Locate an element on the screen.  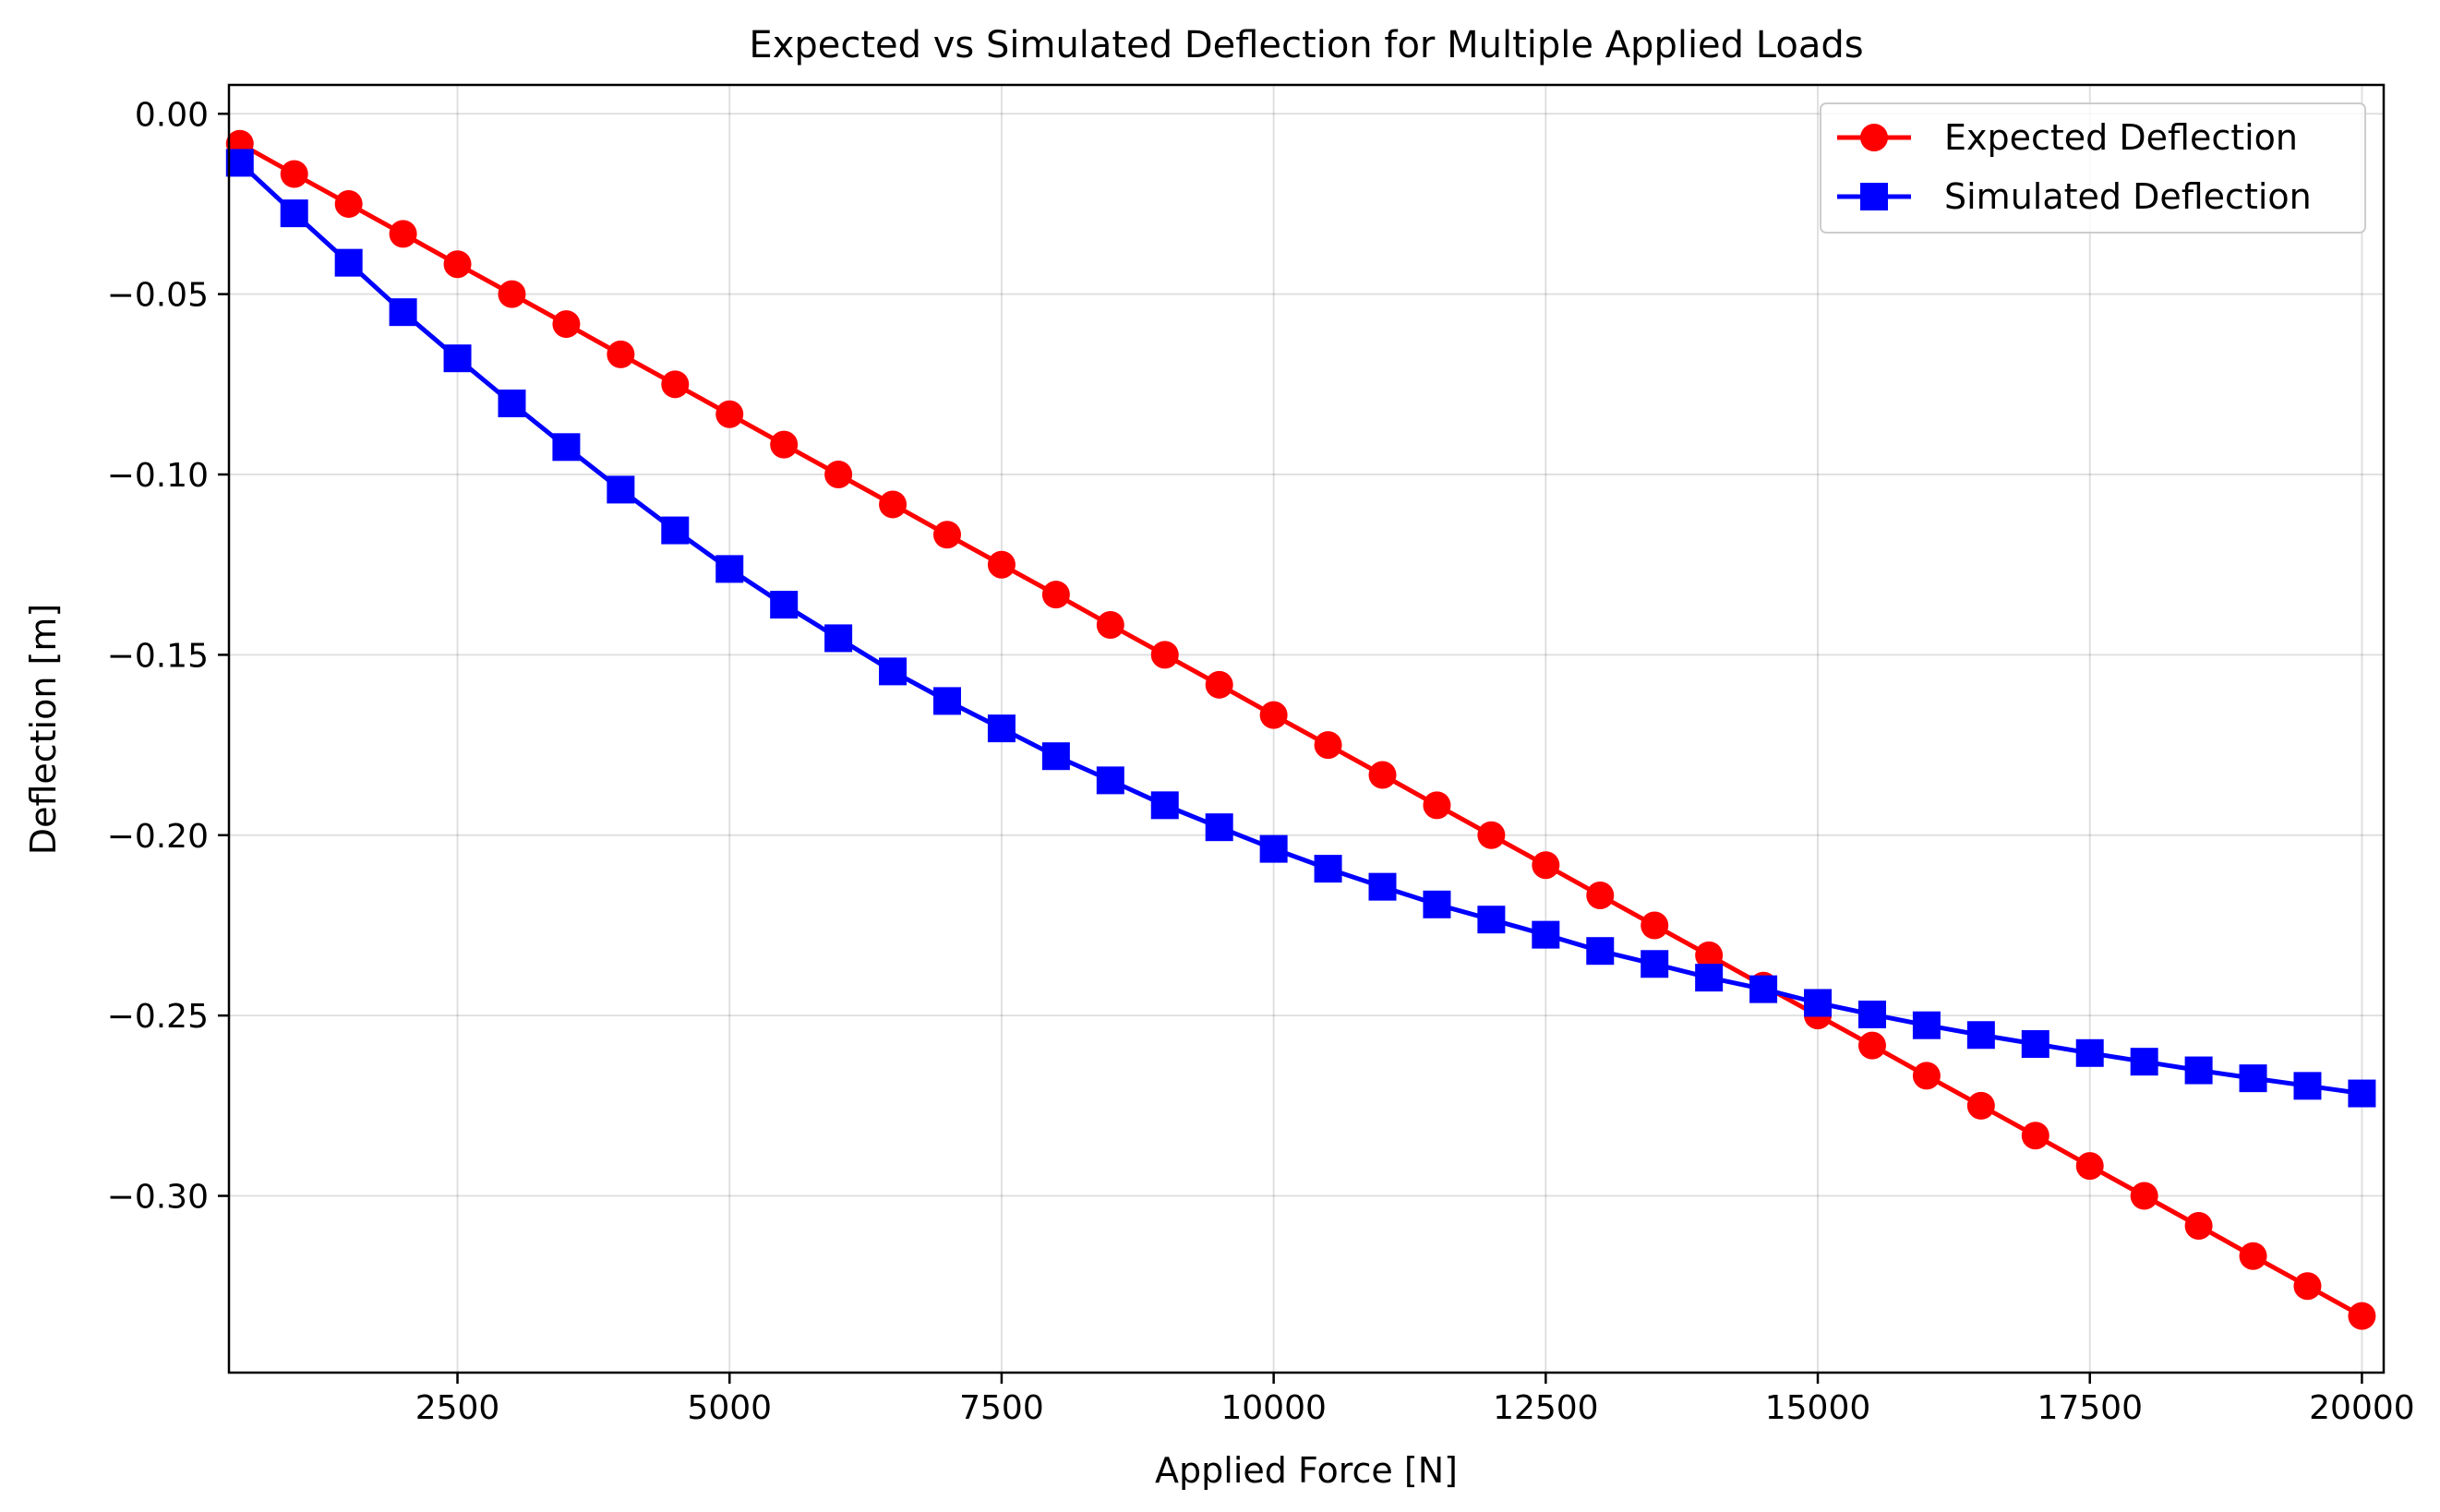
legend-expected-label: Expected Deflection is located at coordinates (2121, 137).